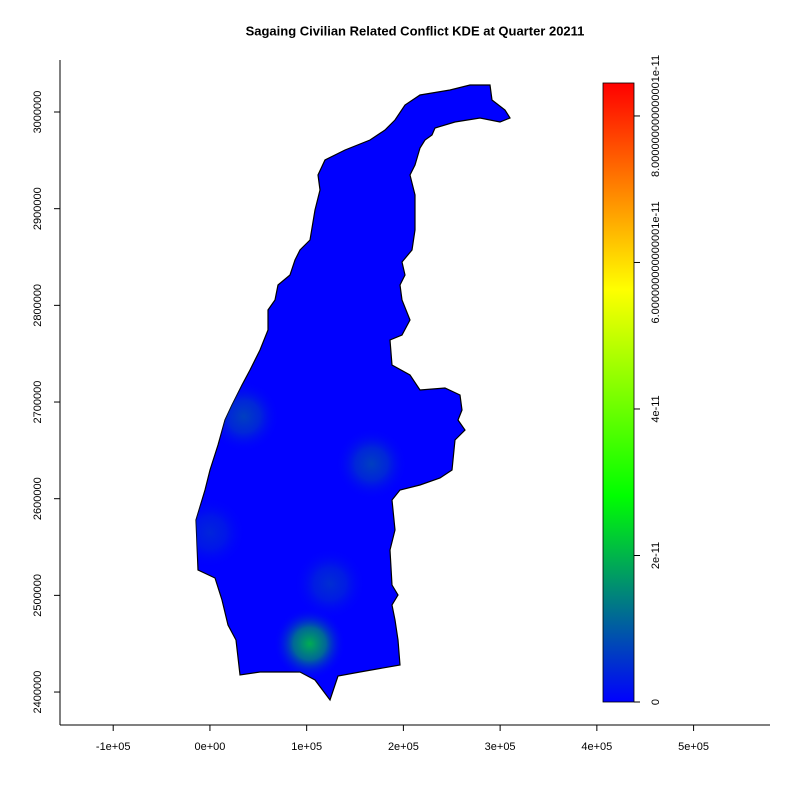 This screenshot has width=800, height=800. I want to click on colorbar-tick-label: 0, so click(656, 702).